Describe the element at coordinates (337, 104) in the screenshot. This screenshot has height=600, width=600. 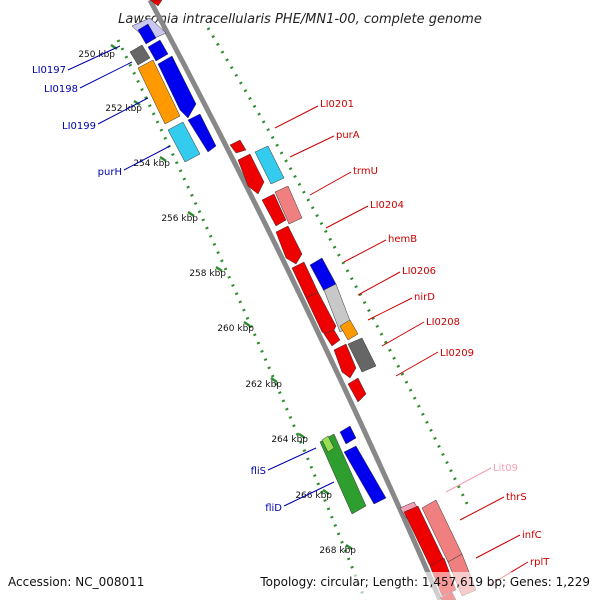
I see `gene-label-li0201: LI0201` at that location.